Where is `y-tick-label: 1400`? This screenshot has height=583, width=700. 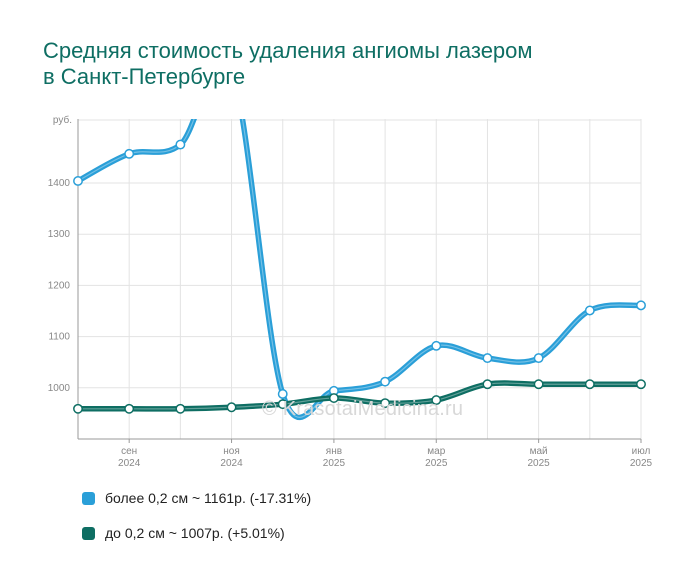
y-tick-label: 1400 is located at coordinates (59, 183).